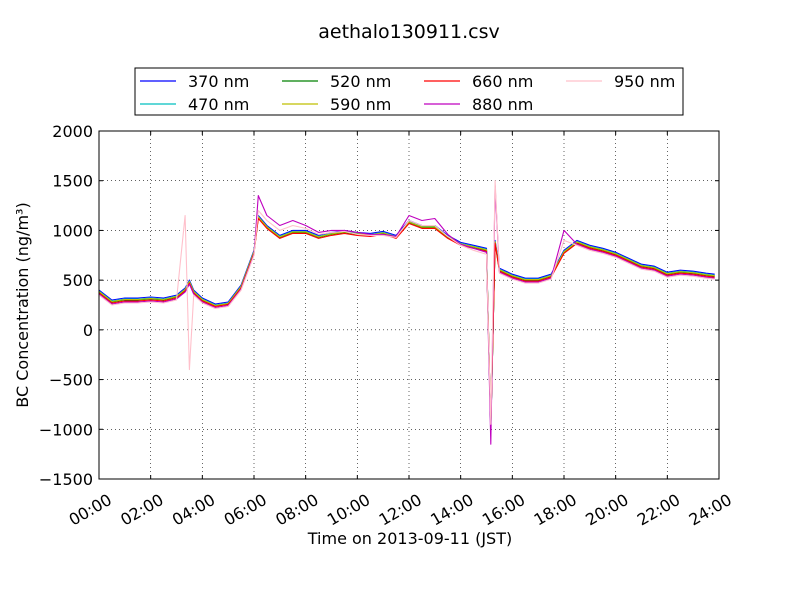 This screenshot has height=600, width=800. I want to click on x-tick-label: 18:00, so click(555, 510).